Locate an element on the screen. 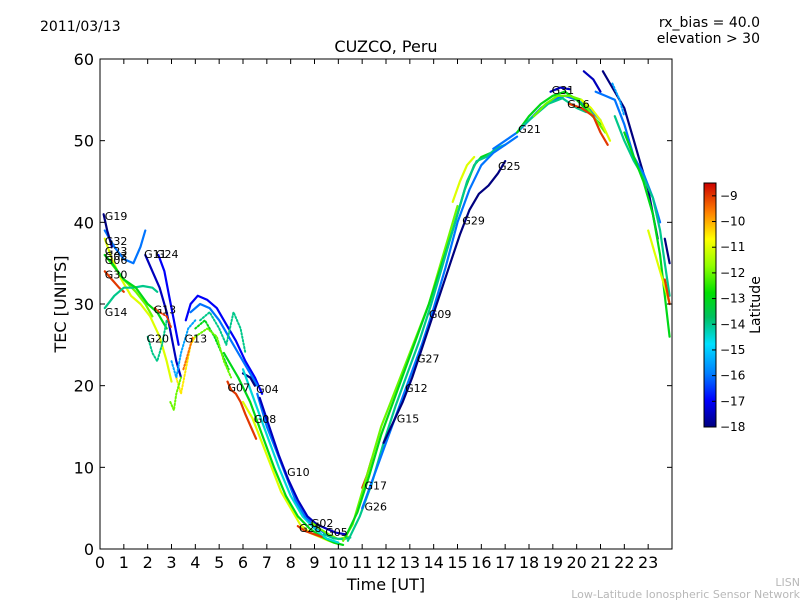  tec-series-late-dcyan is located at coordinates (618, 100).